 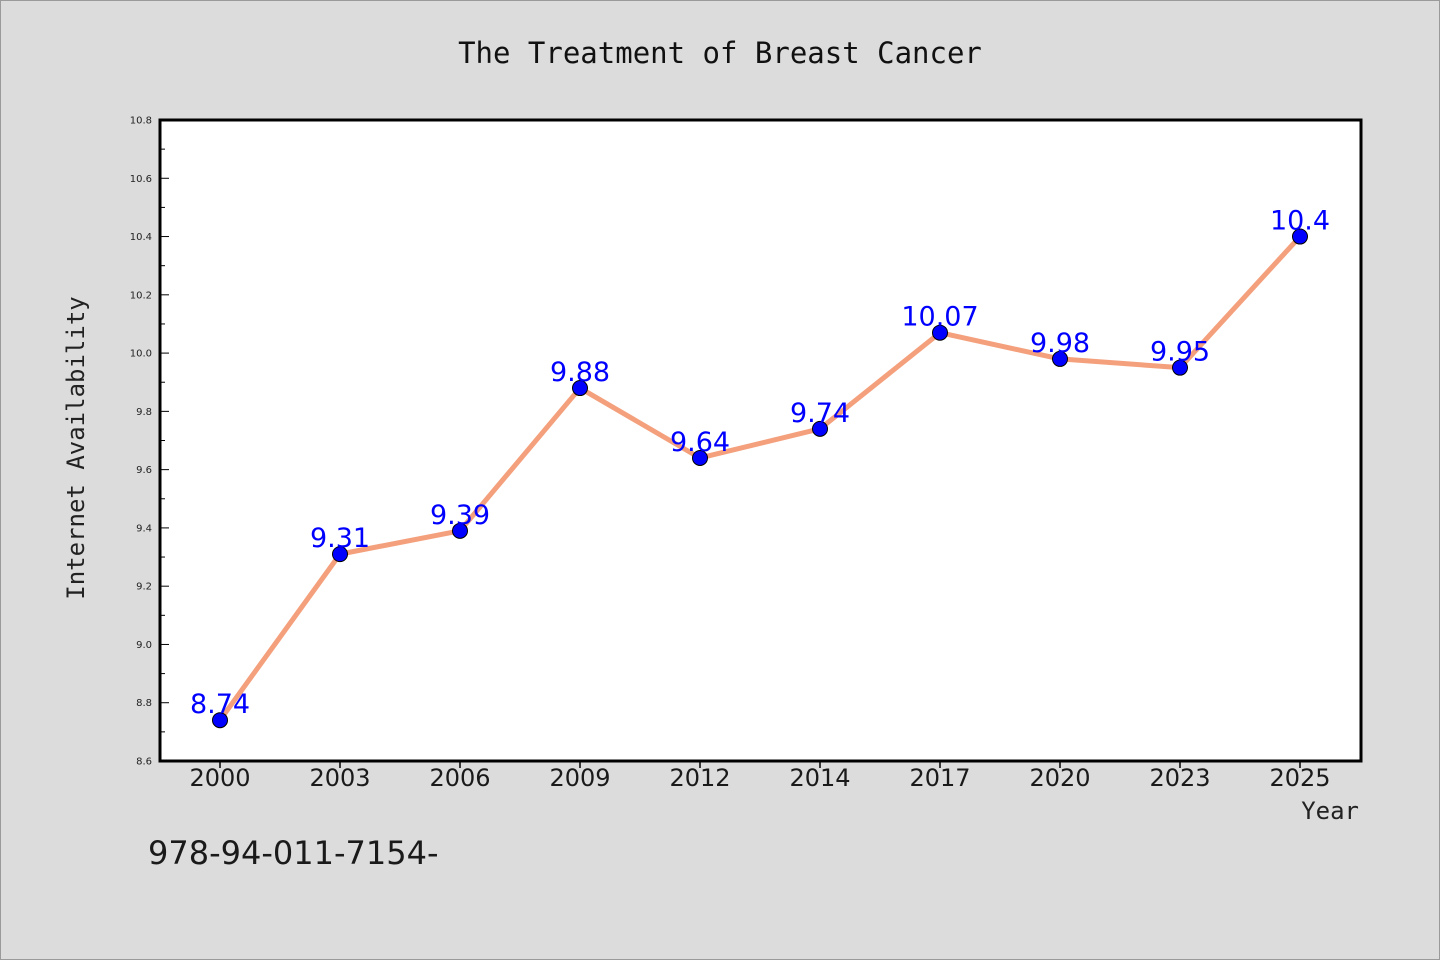 I want to click on y-tick-label: 8.8, so click(x=144, y=703).